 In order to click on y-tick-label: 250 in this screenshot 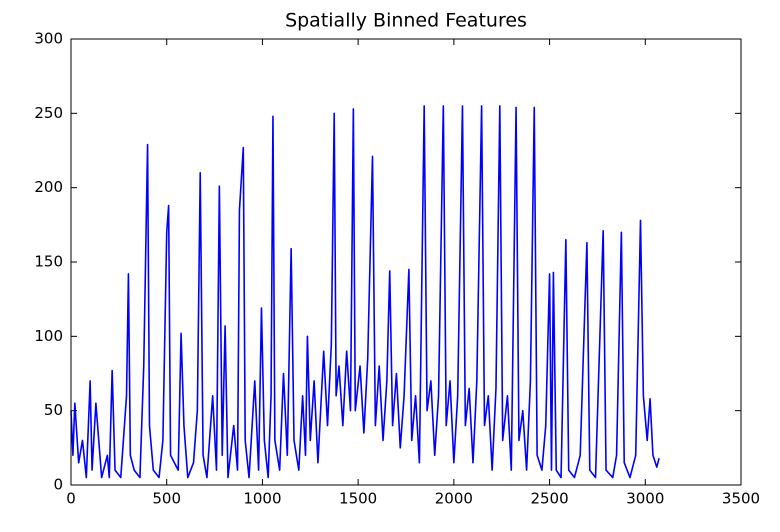, I will do `click(48, 113)`.